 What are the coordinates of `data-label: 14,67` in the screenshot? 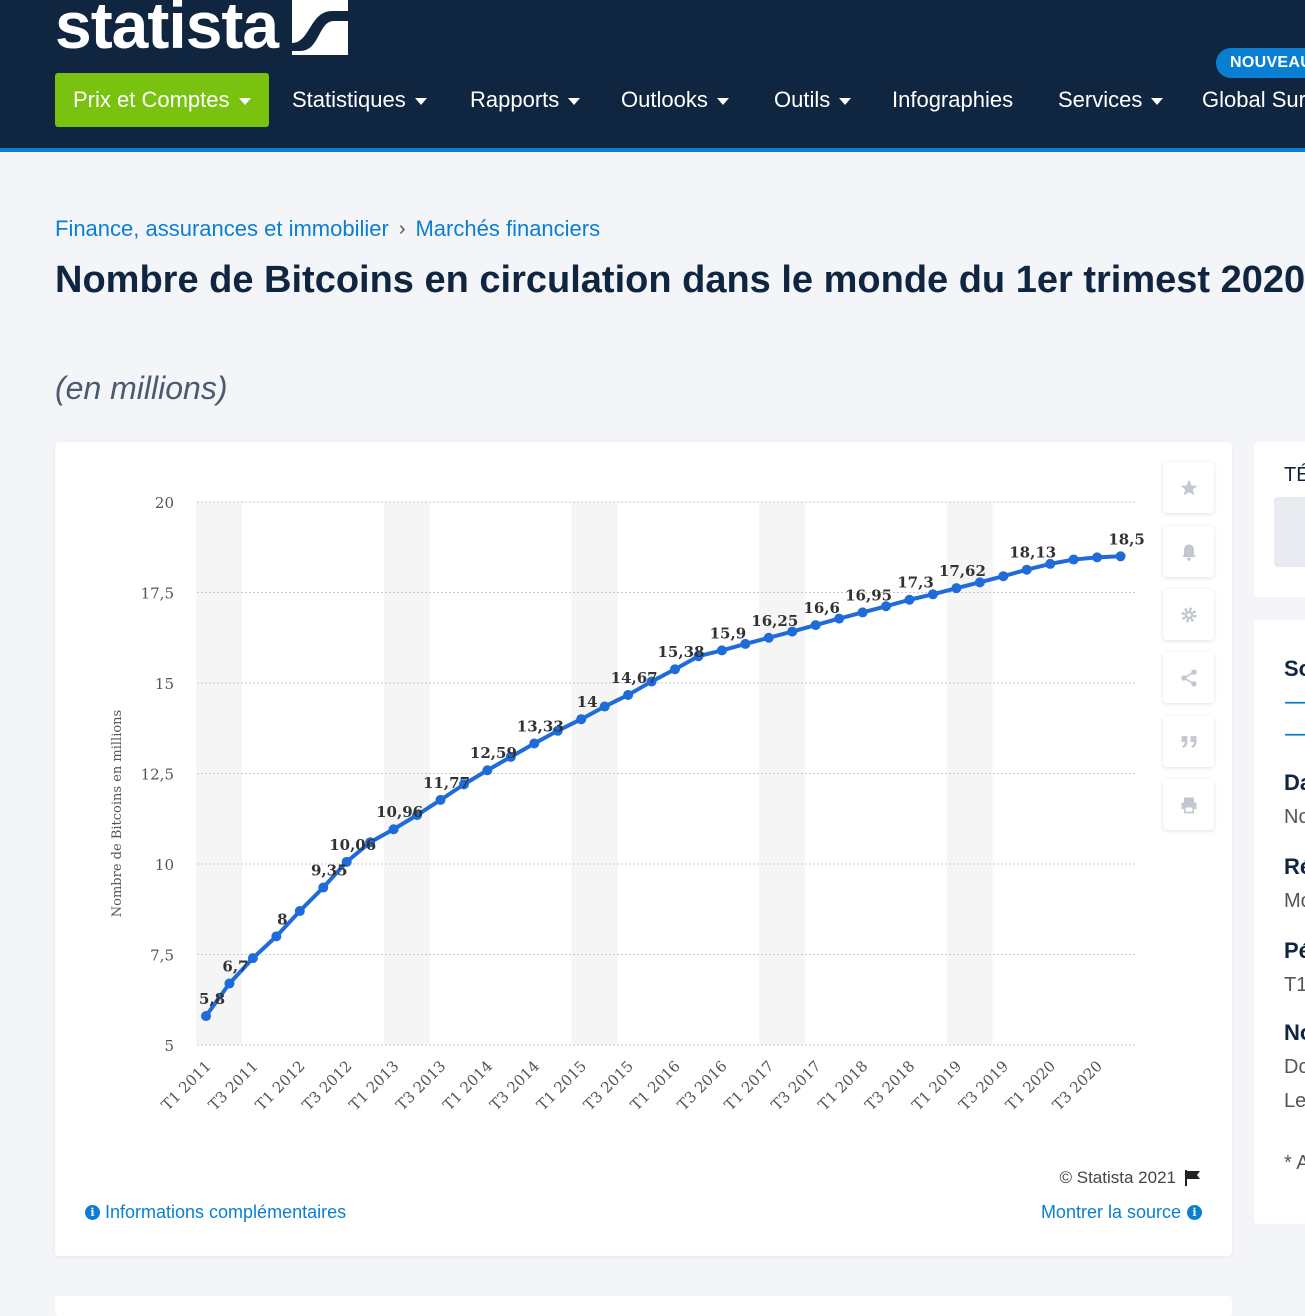 It's located at (634, 678).